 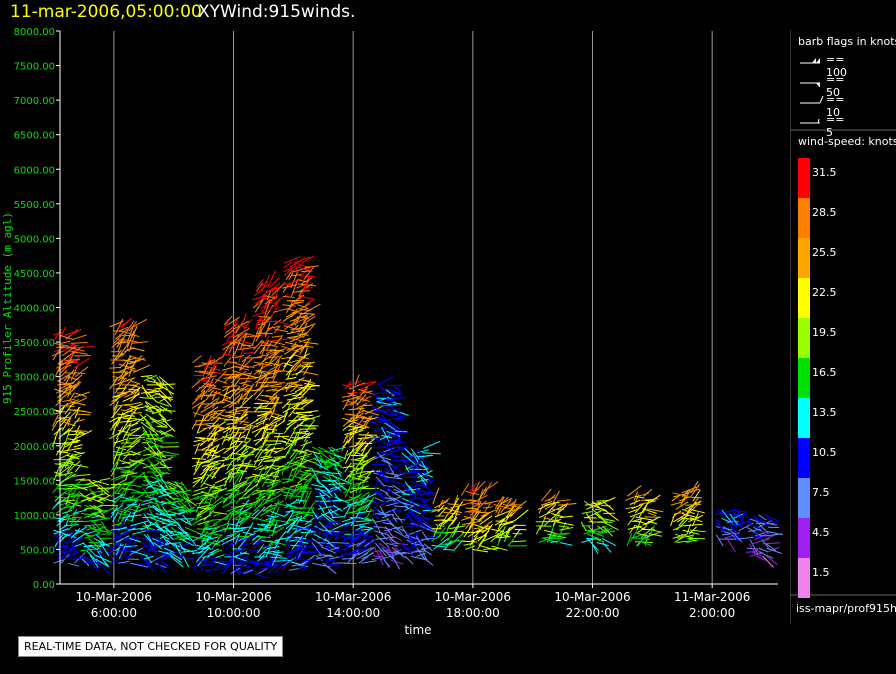 I want to click on colorbar-label-8: 7.5, so click(x=821, y=492).